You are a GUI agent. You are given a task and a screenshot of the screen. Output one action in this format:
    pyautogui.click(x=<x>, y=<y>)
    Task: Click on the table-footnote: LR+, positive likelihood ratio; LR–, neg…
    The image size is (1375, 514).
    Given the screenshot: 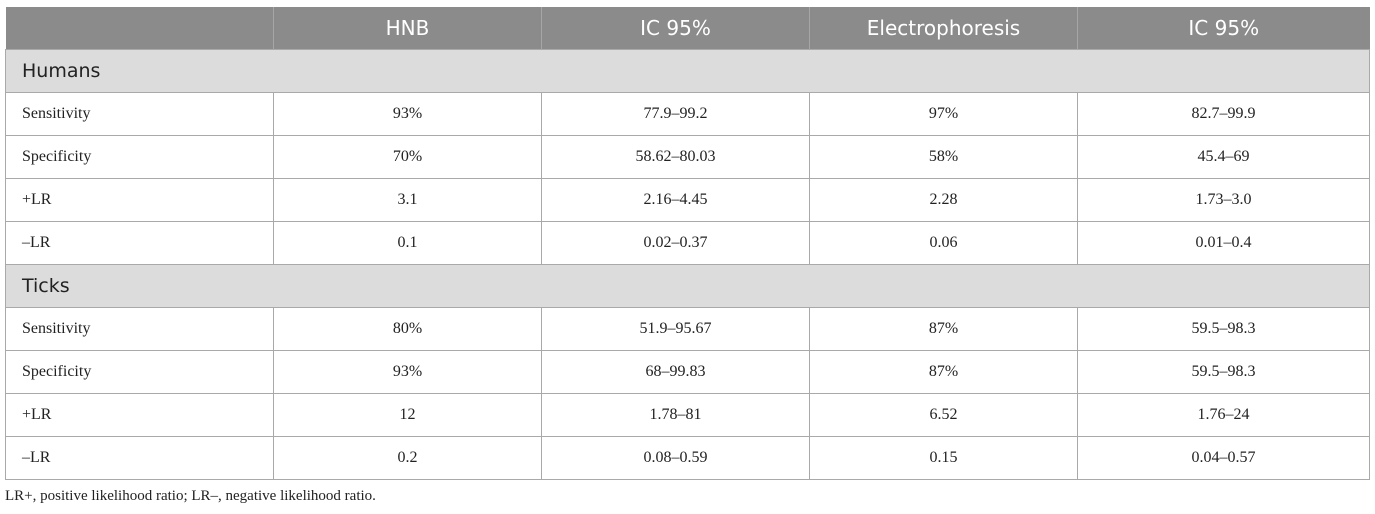 What is the action you would take?
    pyautogui.click(x=190, y=496)
    